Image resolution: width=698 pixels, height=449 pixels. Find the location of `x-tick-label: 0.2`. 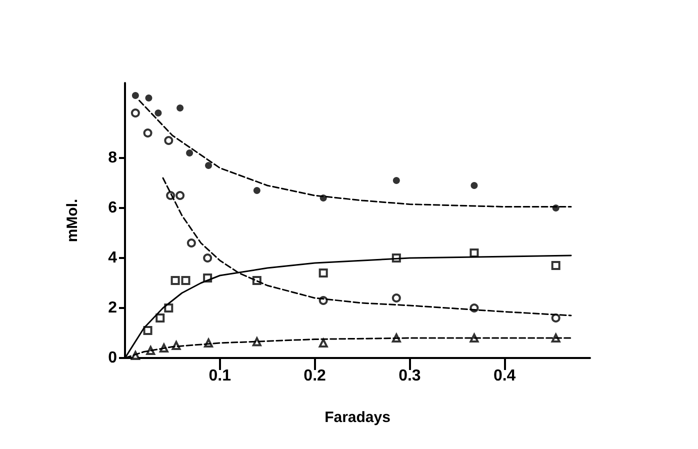

x-tick-label: 0.2 is located at coordinates (315, 376).